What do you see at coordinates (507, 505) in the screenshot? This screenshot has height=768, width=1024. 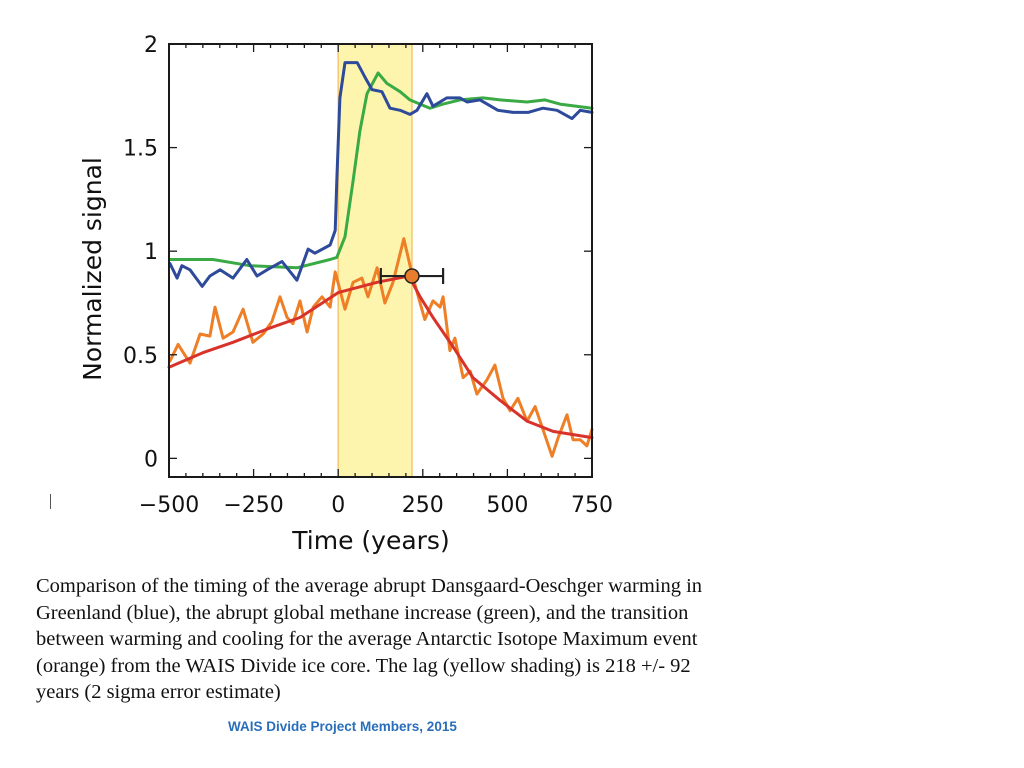 I see `x-tick-label: 500` at bounding box center [507, 505].